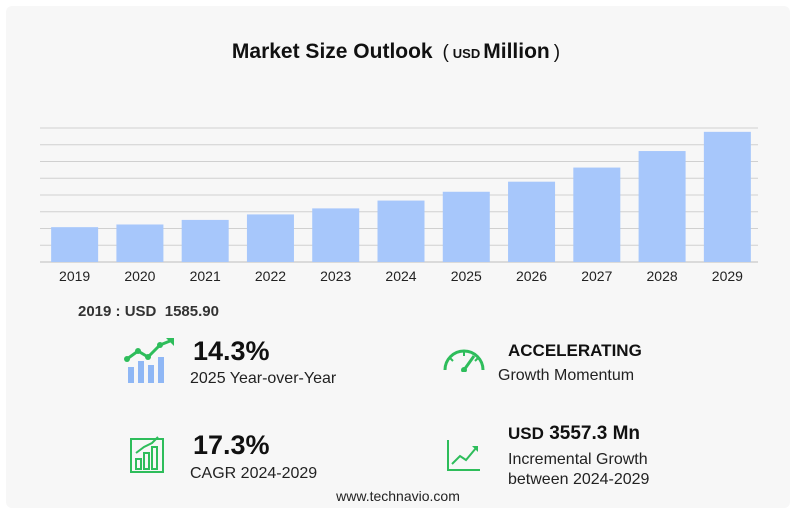  Describe the element at coordinates (332, 51) in the screenshot. I see `title-main: Market Size Outlook` at that location.